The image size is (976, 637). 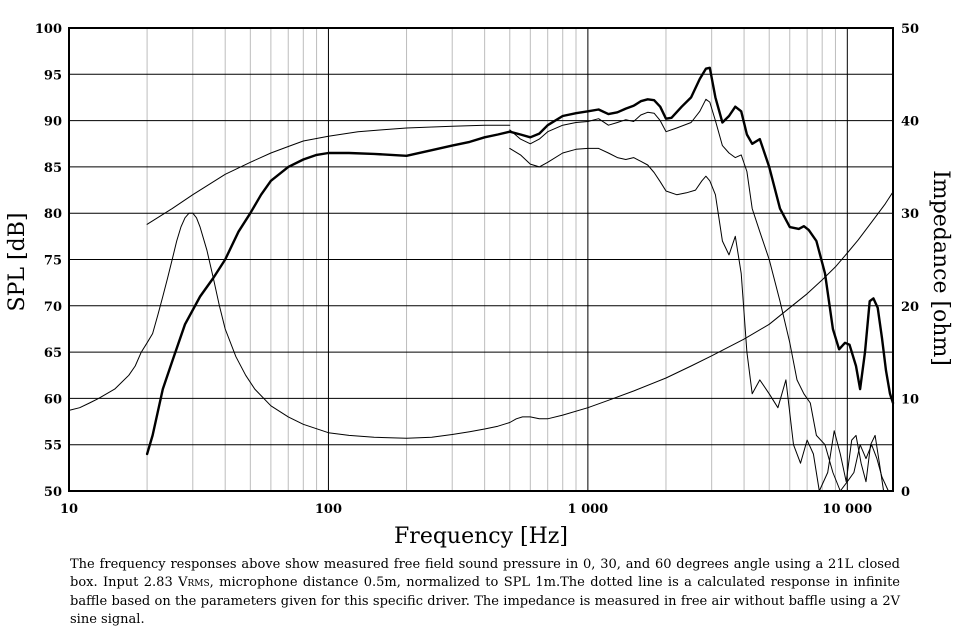 What do you see at coordinates (69, 509) in the screenshot?
I see `x-tick-label: 10` at bounding box center [69, 509].